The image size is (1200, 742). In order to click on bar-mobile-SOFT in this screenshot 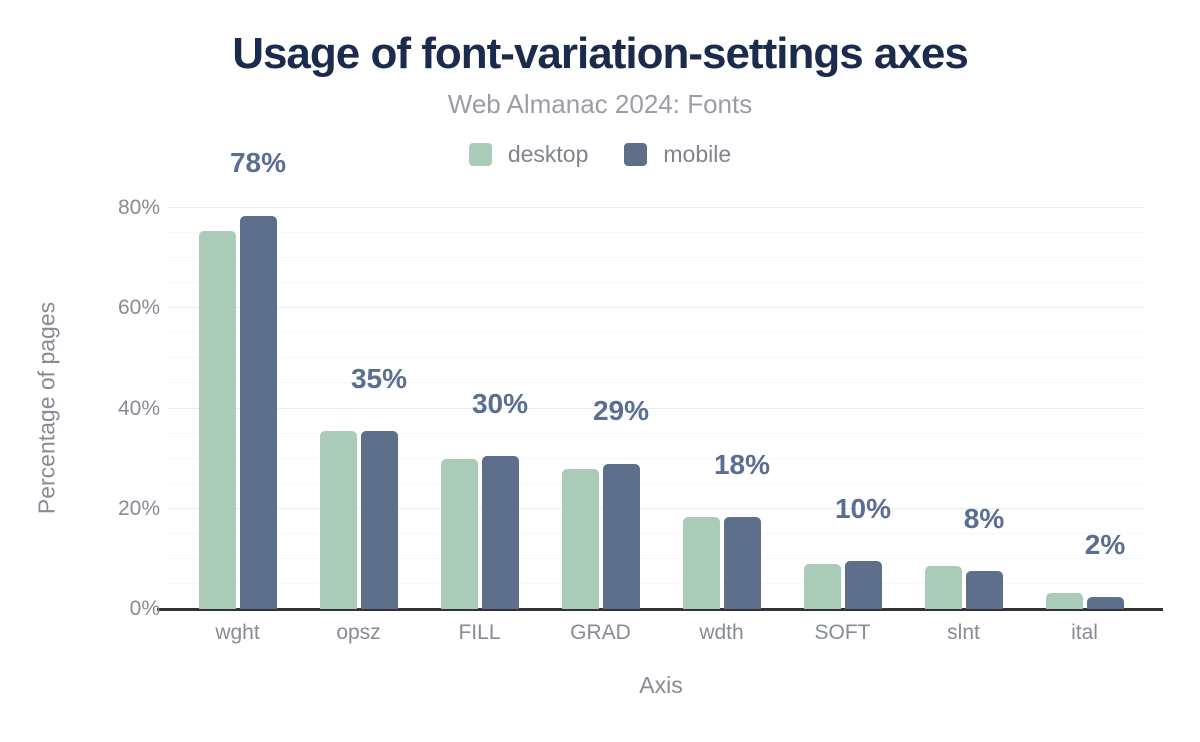, I will do `click(863, 584)`.